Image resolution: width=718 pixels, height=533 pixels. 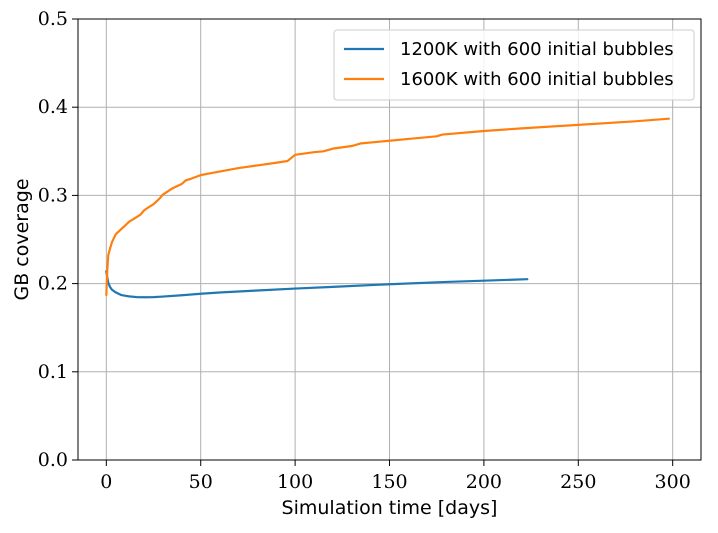 What do you see at coordinates (53, 460) in the screenshot?
I see `y-tick-label: 0.0` at bounding box center [53, 460].